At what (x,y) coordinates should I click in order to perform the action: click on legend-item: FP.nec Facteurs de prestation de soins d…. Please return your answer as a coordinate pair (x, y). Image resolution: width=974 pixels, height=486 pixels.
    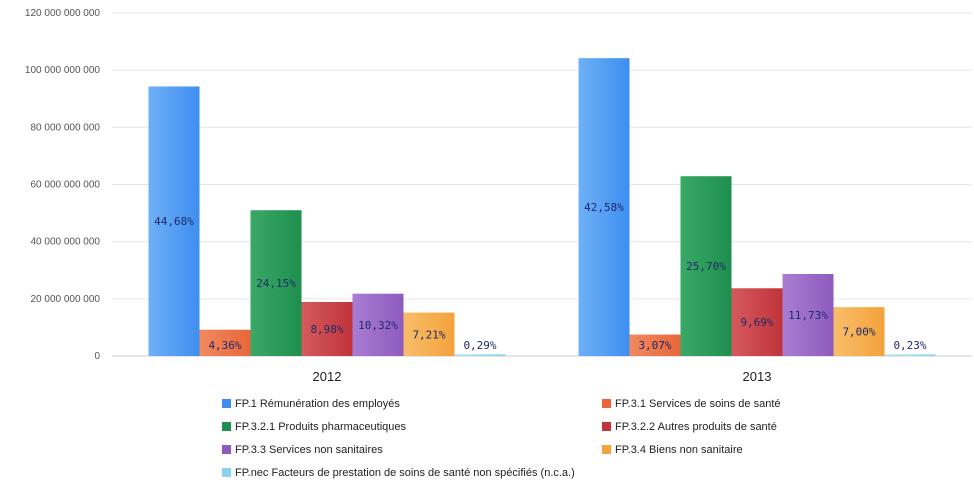
    Looking at the image, I should click on (412, 472).